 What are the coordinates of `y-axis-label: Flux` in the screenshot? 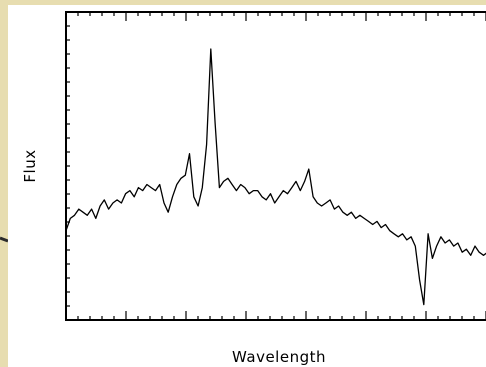 It's located at (30, 165).